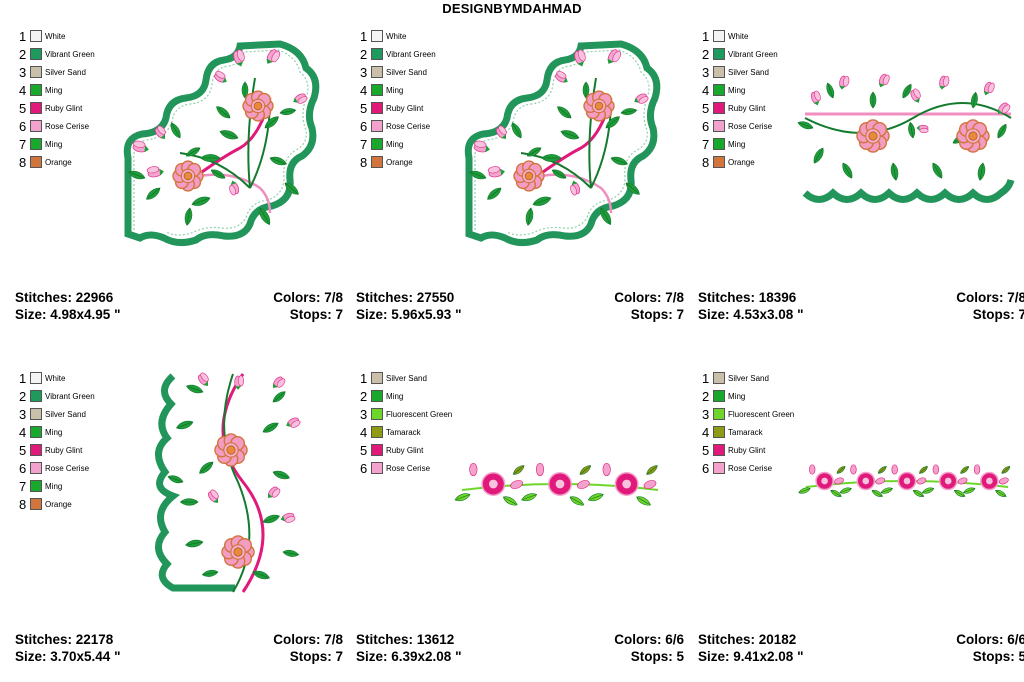  What do you see at coordinates (228, 482) in the screenshot?
I see `embroidery-preview-vertical` at bounding box center [228, 482].